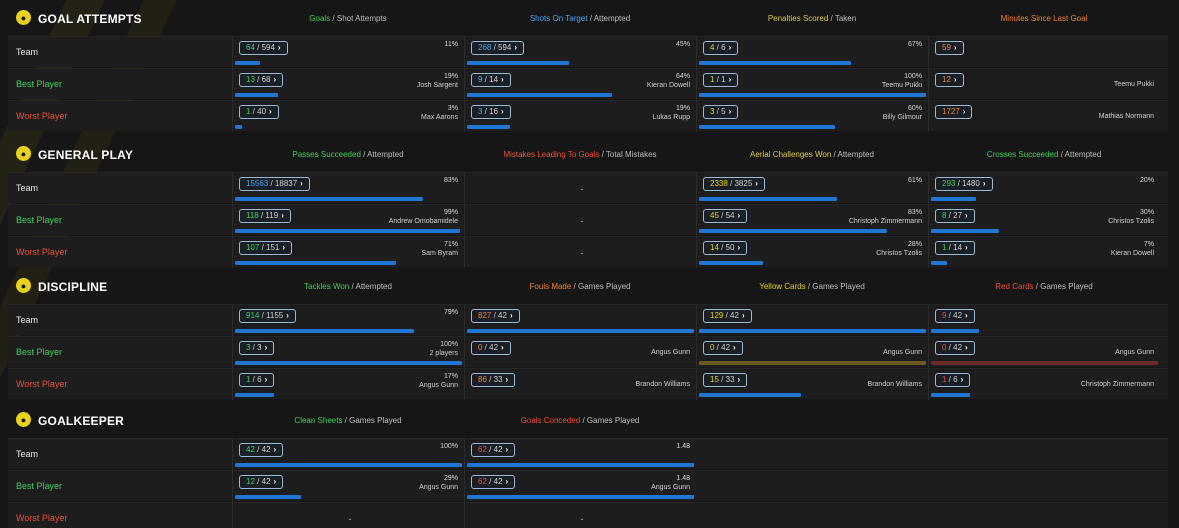  What do you see at coordinates (259, 112) in the screenshot?
I see `stat-value-button: 1 / 40 ›` at bounding box center [259, 112].